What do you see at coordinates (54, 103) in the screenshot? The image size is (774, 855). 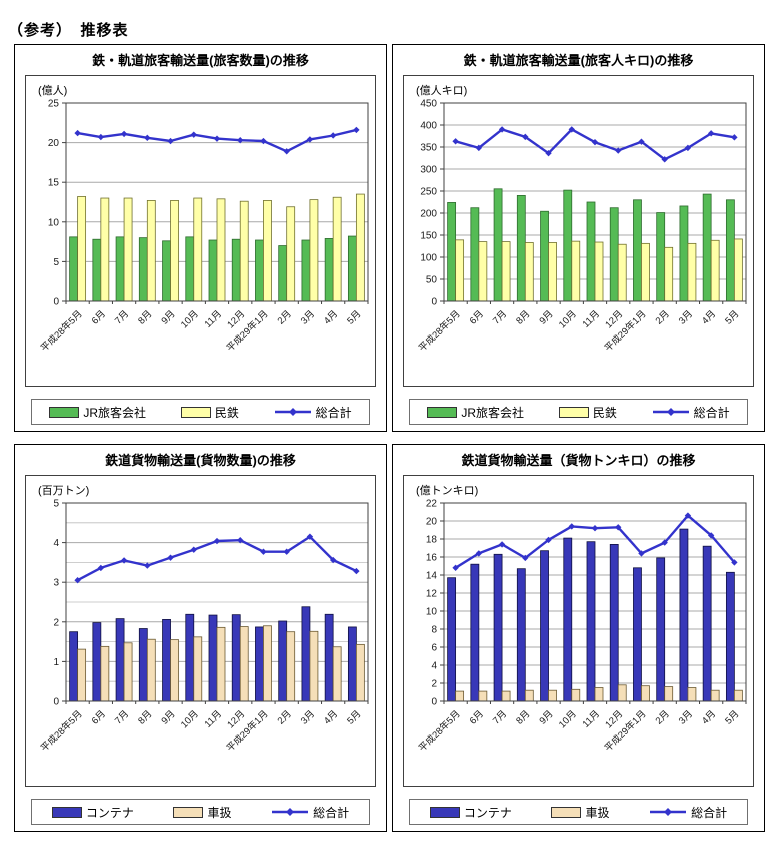 I see `y-tick-label: 25` at bounding box center [54, 103].